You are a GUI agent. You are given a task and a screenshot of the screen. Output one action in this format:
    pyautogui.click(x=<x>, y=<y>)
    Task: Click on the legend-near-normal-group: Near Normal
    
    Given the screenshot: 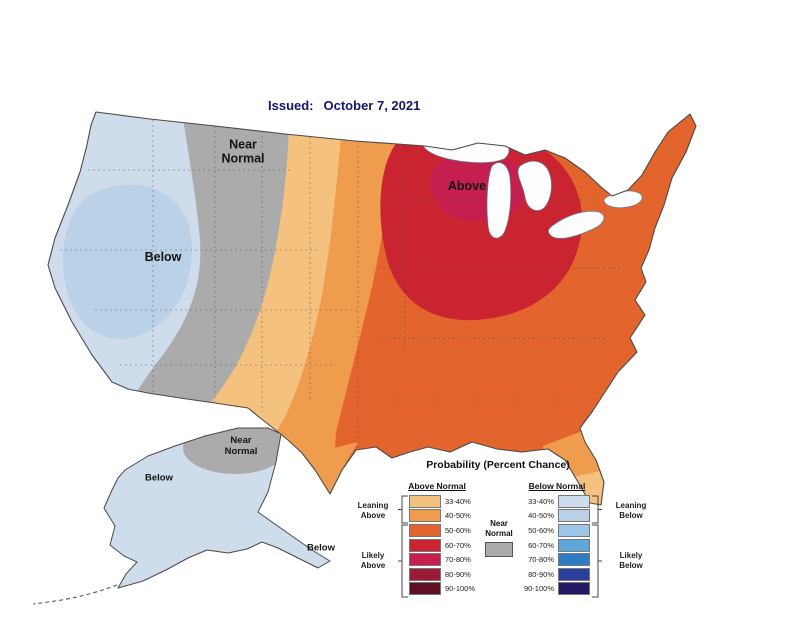 What is the action you would take?
    pyautogui.click(x=499, y=538)
    